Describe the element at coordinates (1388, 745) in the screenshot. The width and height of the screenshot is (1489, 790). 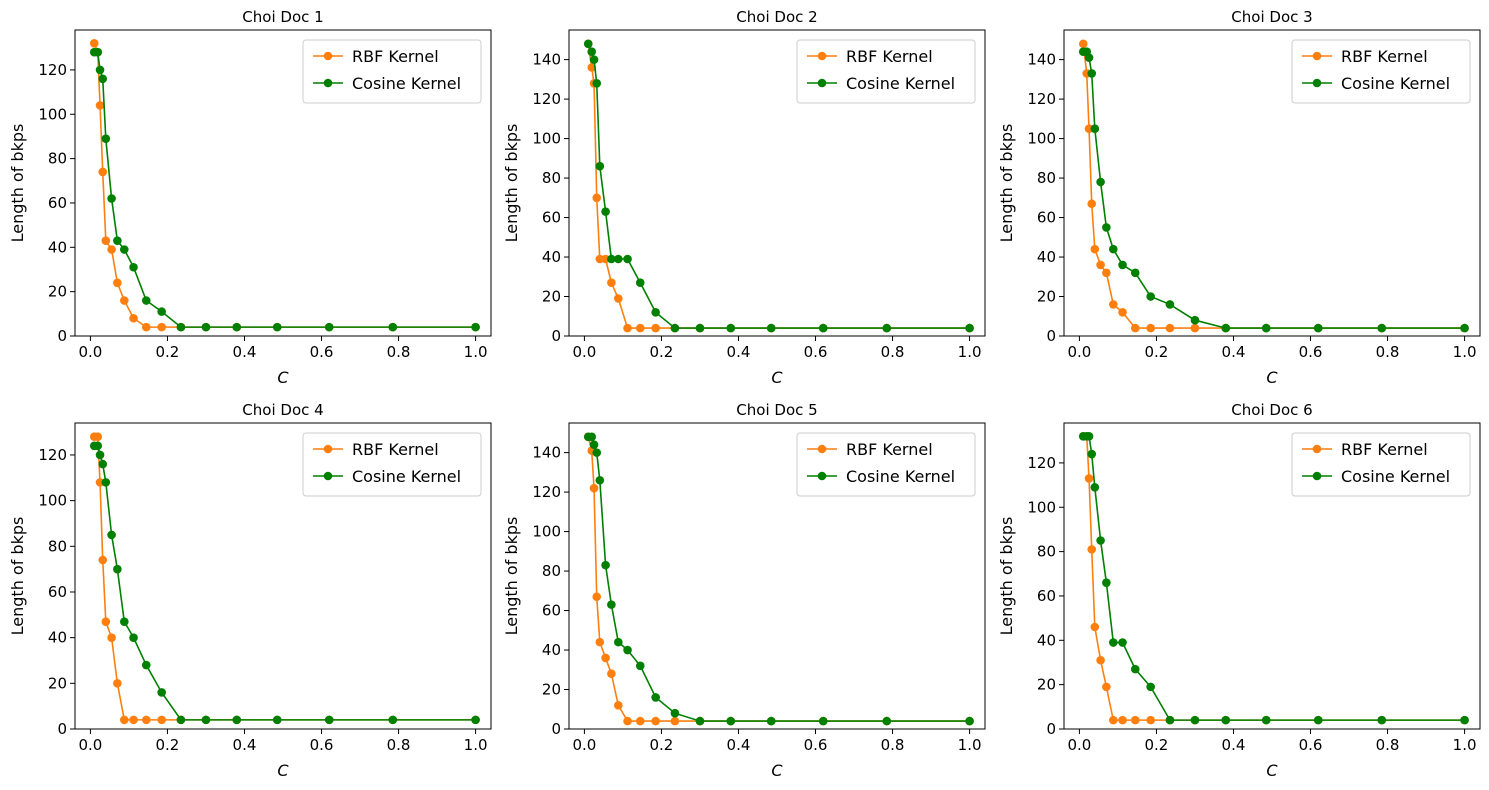
I see `x-tick-label: 0.8` at that location.